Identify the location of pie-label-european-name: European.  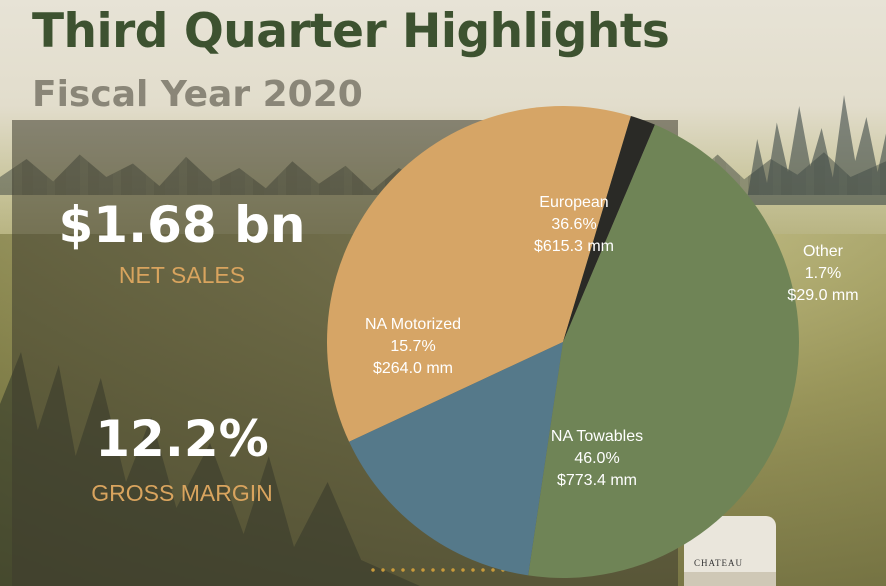
(573, 202).